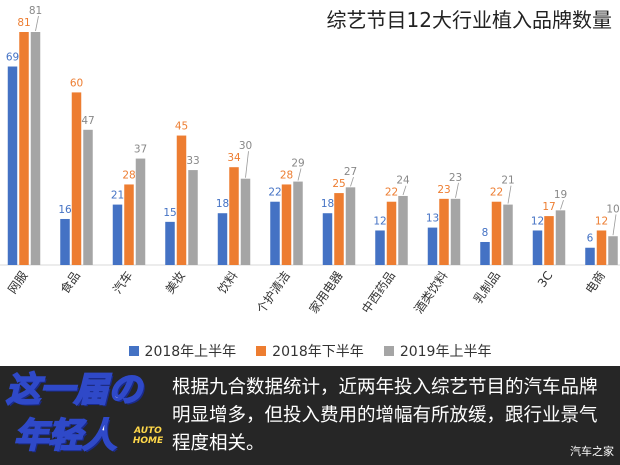 This screenshot has width=620, height=465. I want to click on legend-item: 2018年上半年, so click(182, 351).